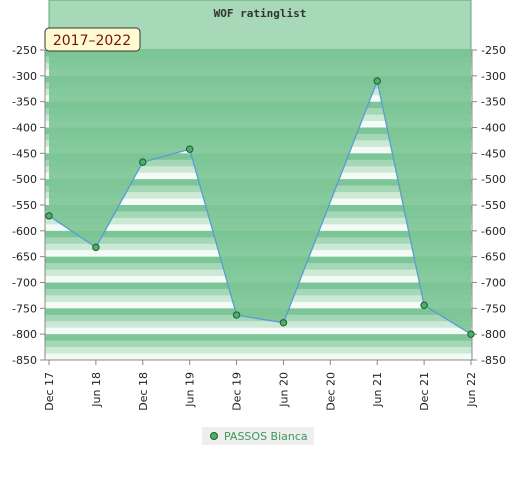  Describe the element at coordinates (237, 391) in the screenshot. I see `x-tick-label: Dec 19` at that location.